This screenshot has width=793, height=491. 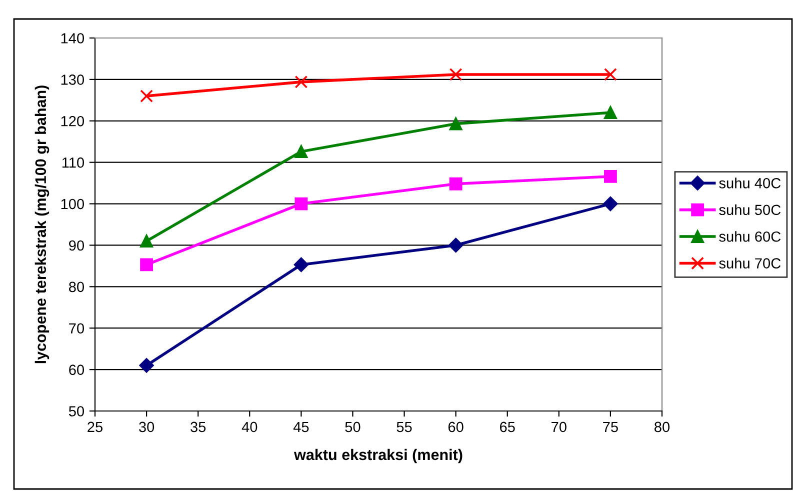 I want to click on x-axis-title: waktu ekstraksi (menit), so click(x=378, y=456).